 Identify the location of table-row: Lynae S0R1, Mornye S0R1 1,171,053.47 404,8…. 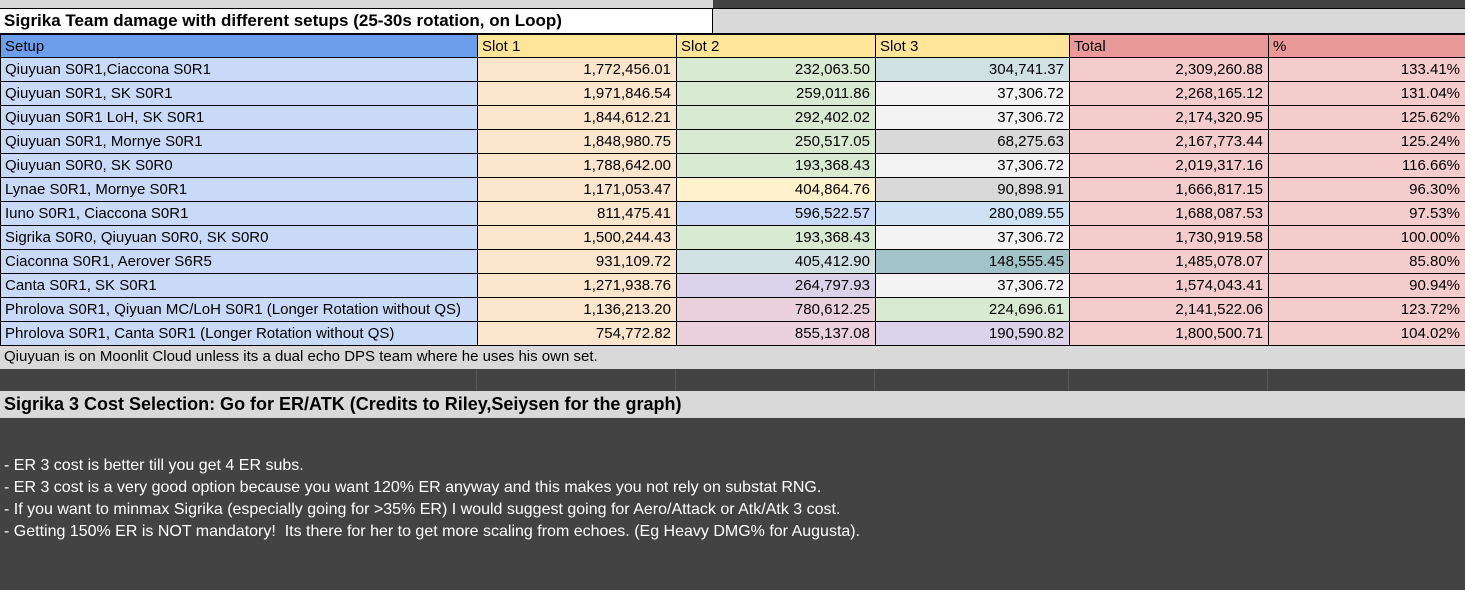
(732, 189).